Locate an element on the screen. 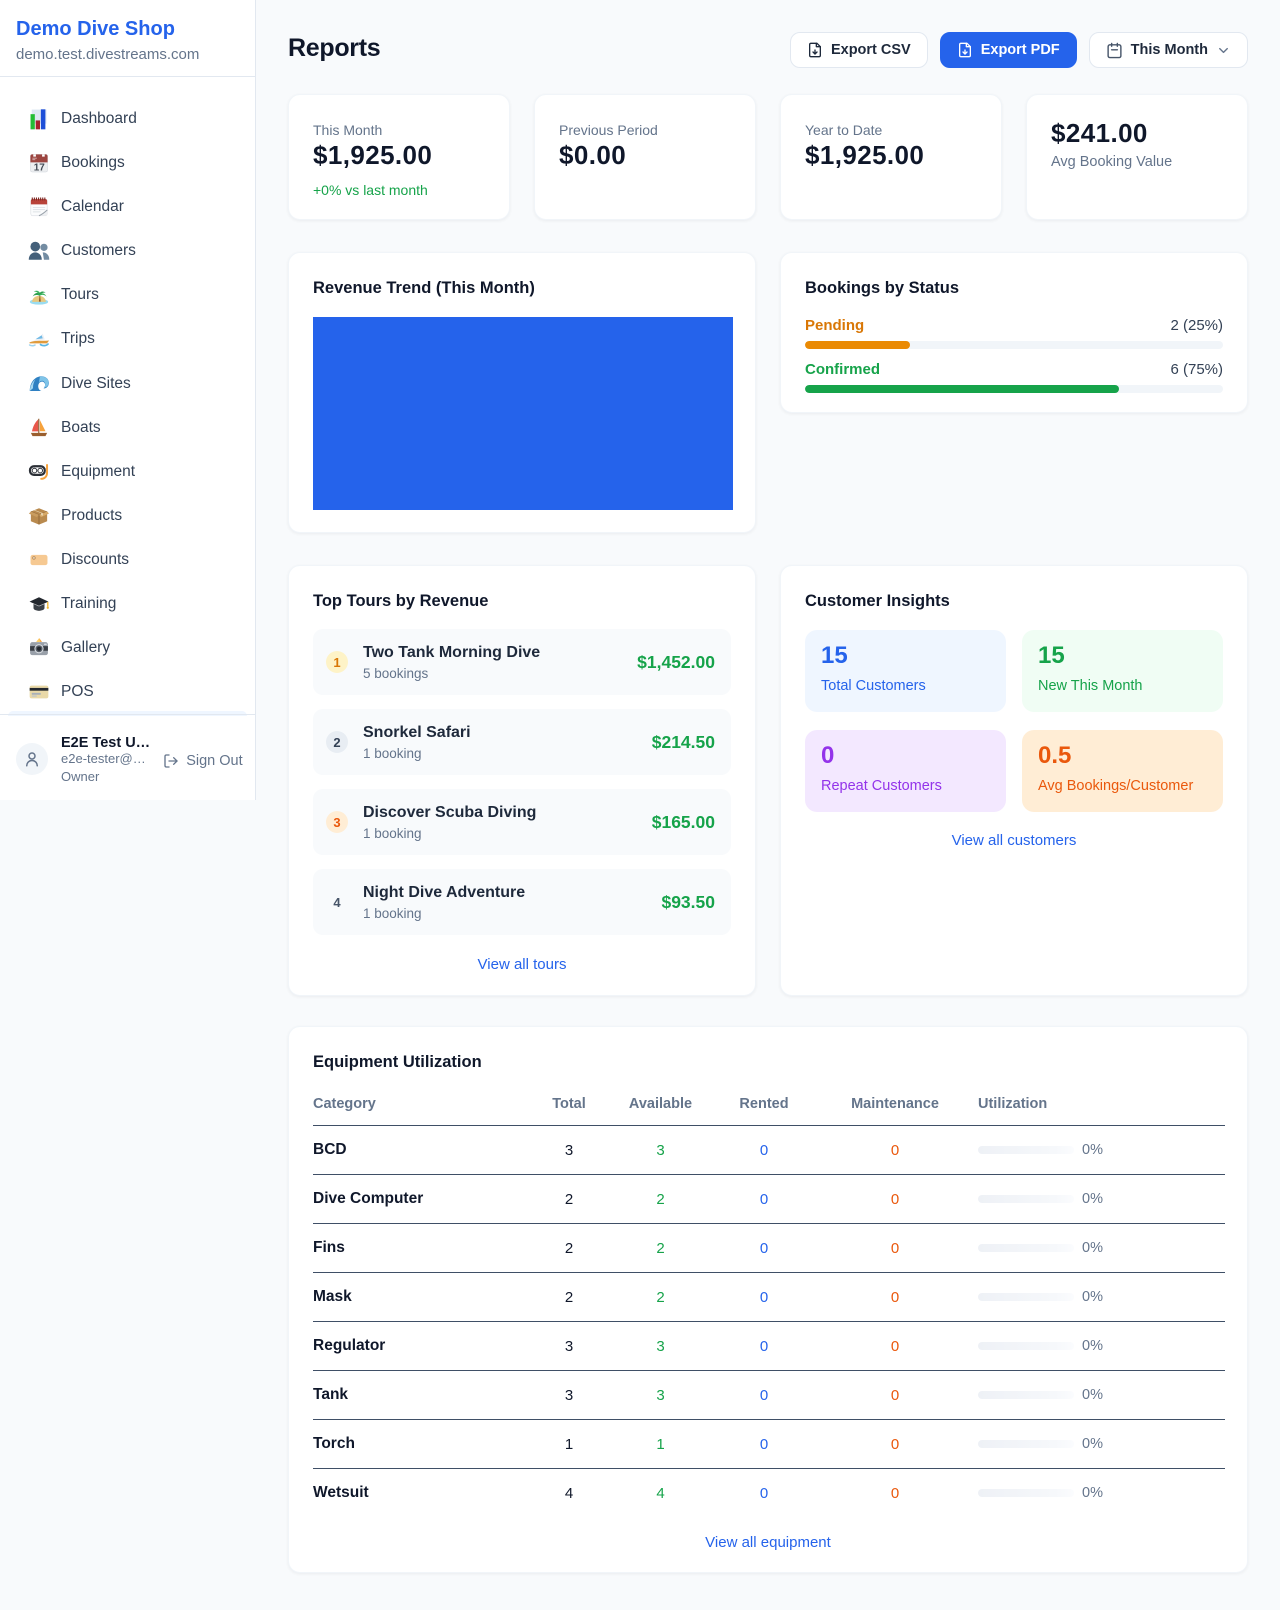 This screenshot has width=1280, height=1610. svg-text: 17 is located at coordinates (40, 168).